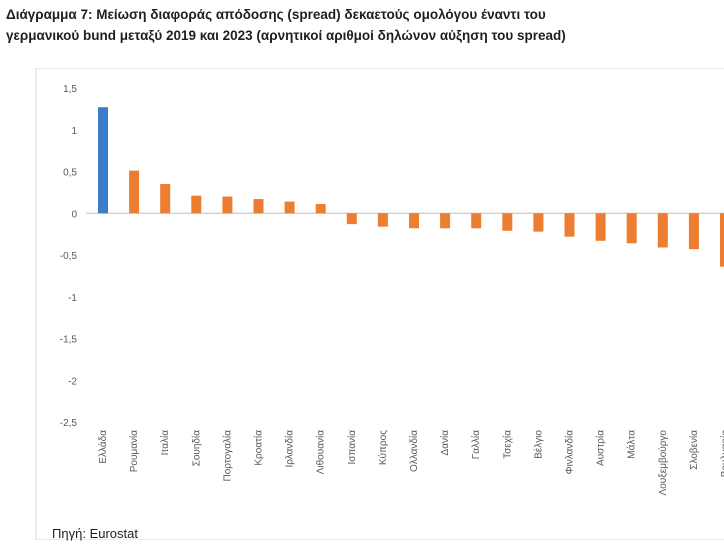  Describe the element at coordinates (95, 533) in the screenshot. I see `source-note: Πηγή: Eurostat` at that location.